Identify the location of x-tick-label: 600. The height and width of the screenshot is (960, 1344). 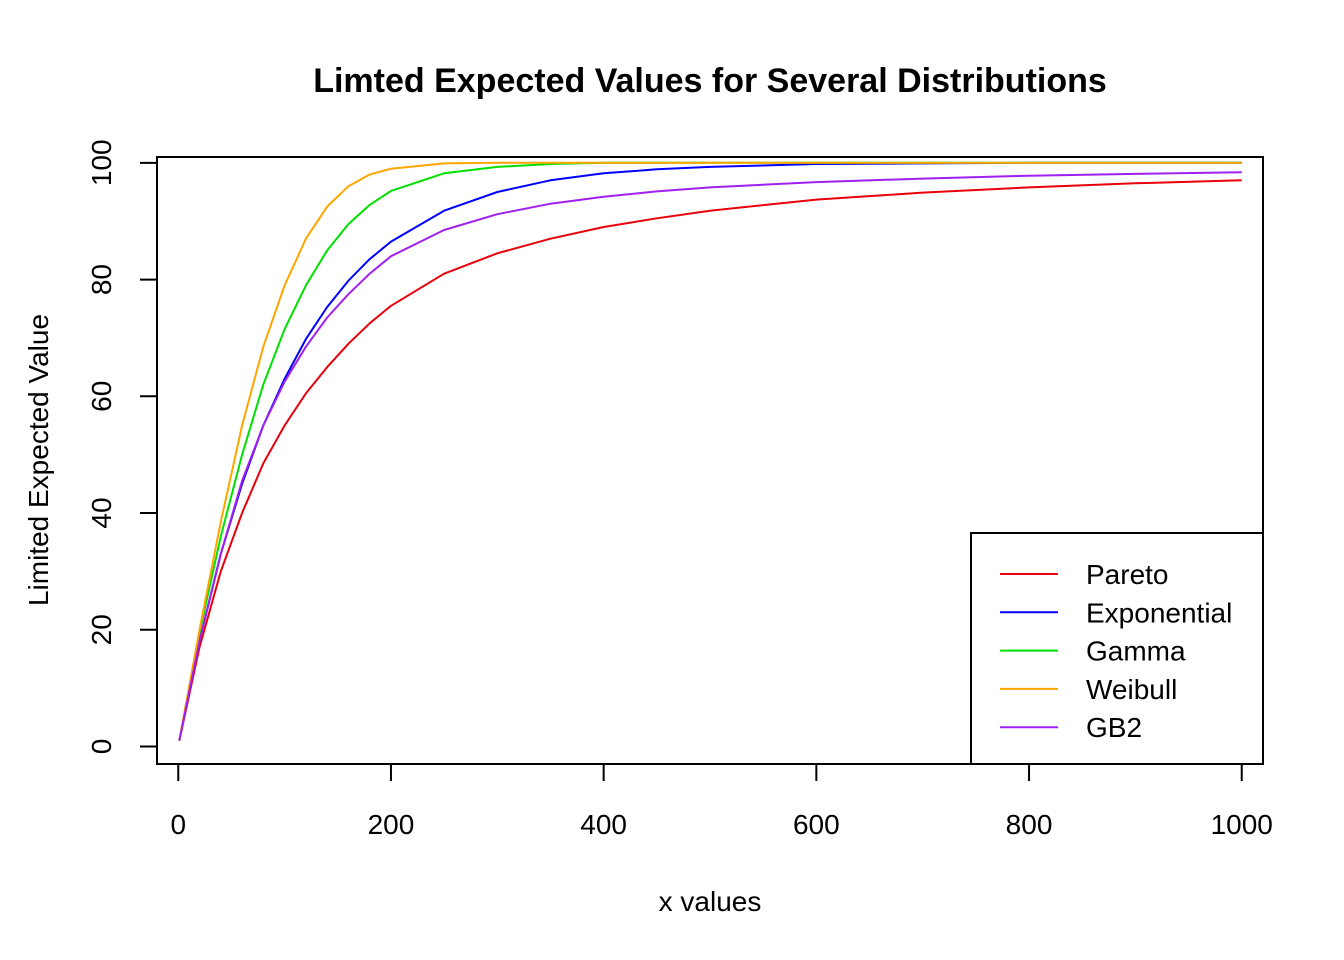
(816, 824).